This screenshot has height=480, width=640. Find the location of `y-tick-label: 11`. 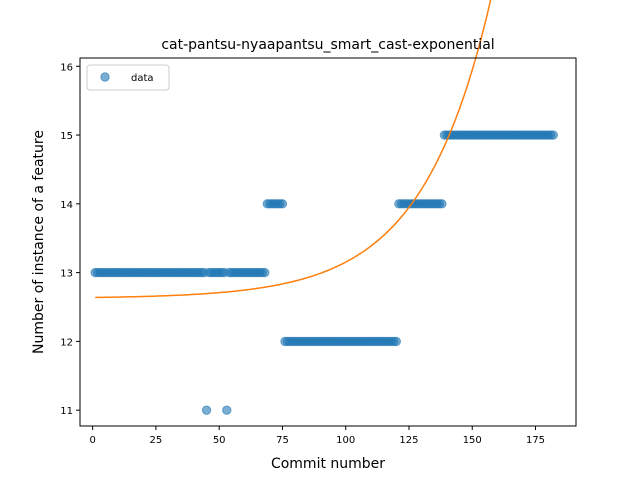

y-tick-label: 11 is located at coordinates (66, 411).